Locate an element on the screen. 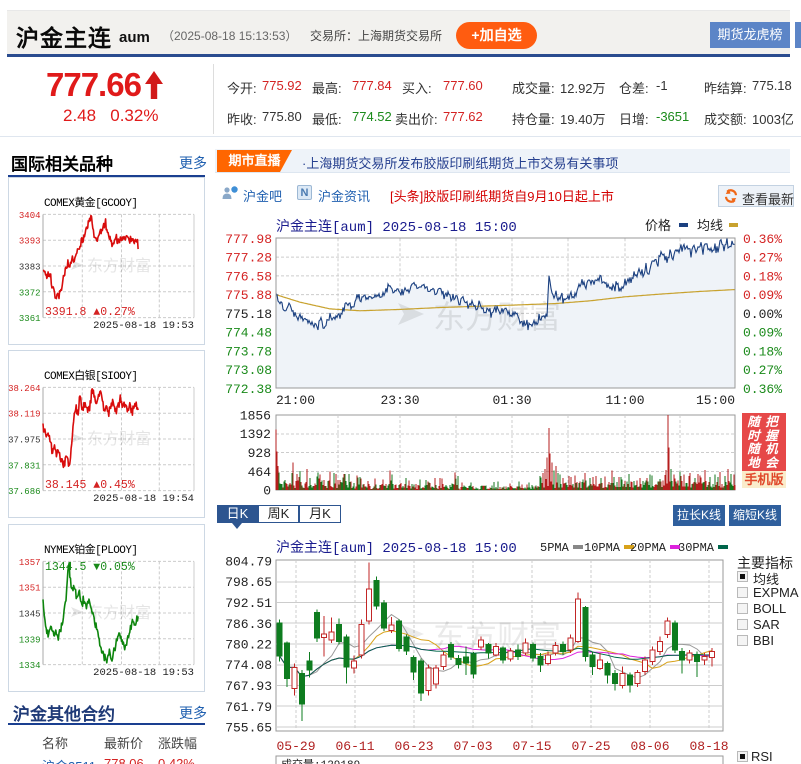 This screenshot has width=801, height=764. svg-text: 780.22 is located at coordinates (248, 645).